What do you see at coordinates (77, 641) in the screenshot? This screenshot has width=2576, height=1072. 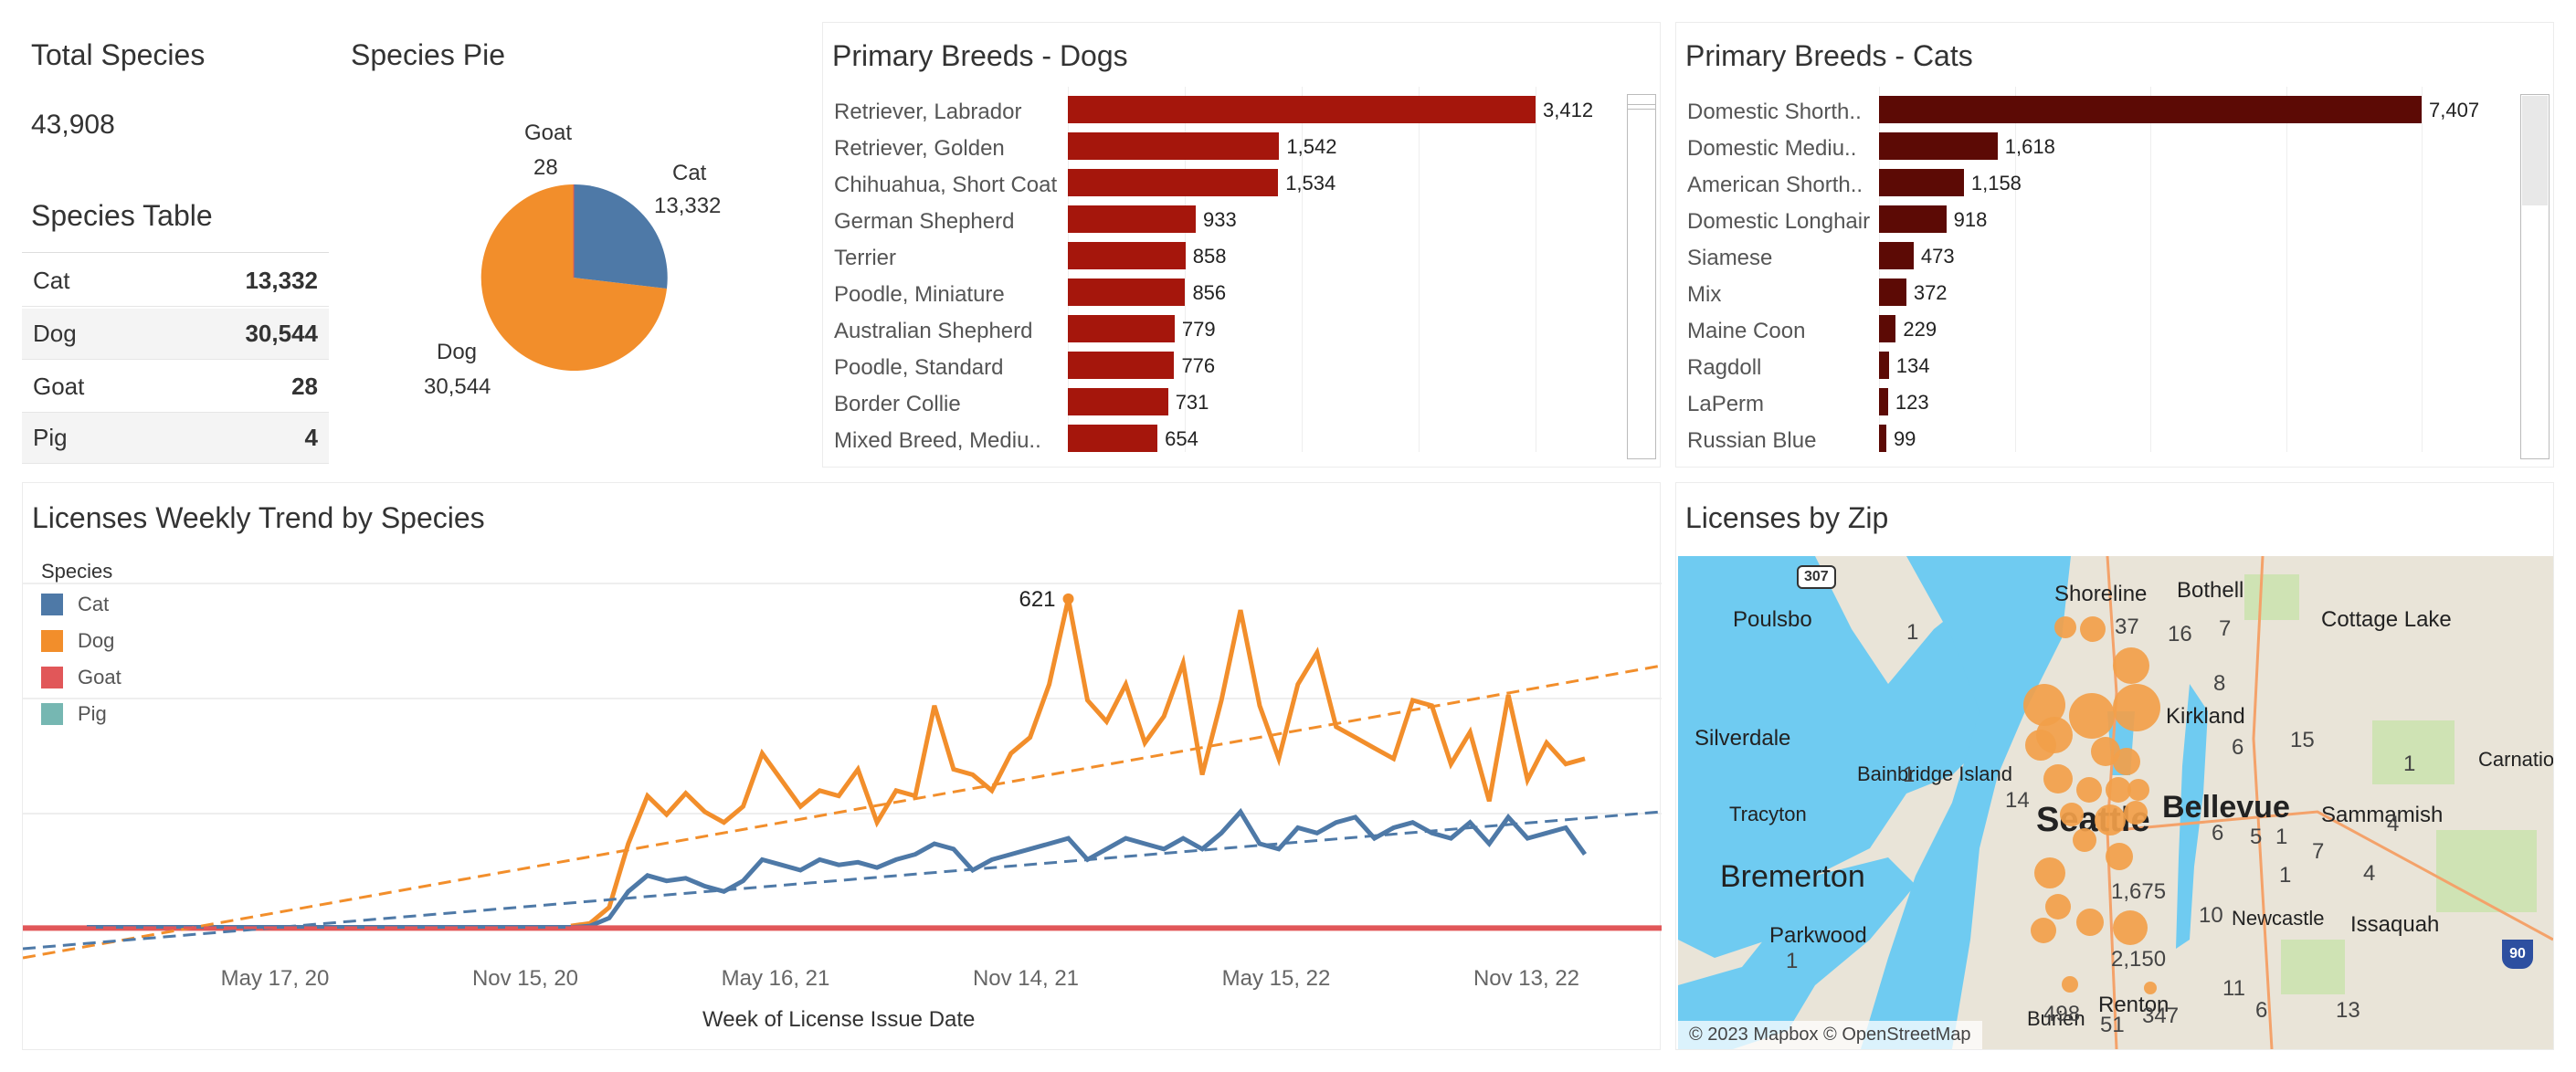 I see `legend-item-dog: Dog` at bounding box center [77, 641].